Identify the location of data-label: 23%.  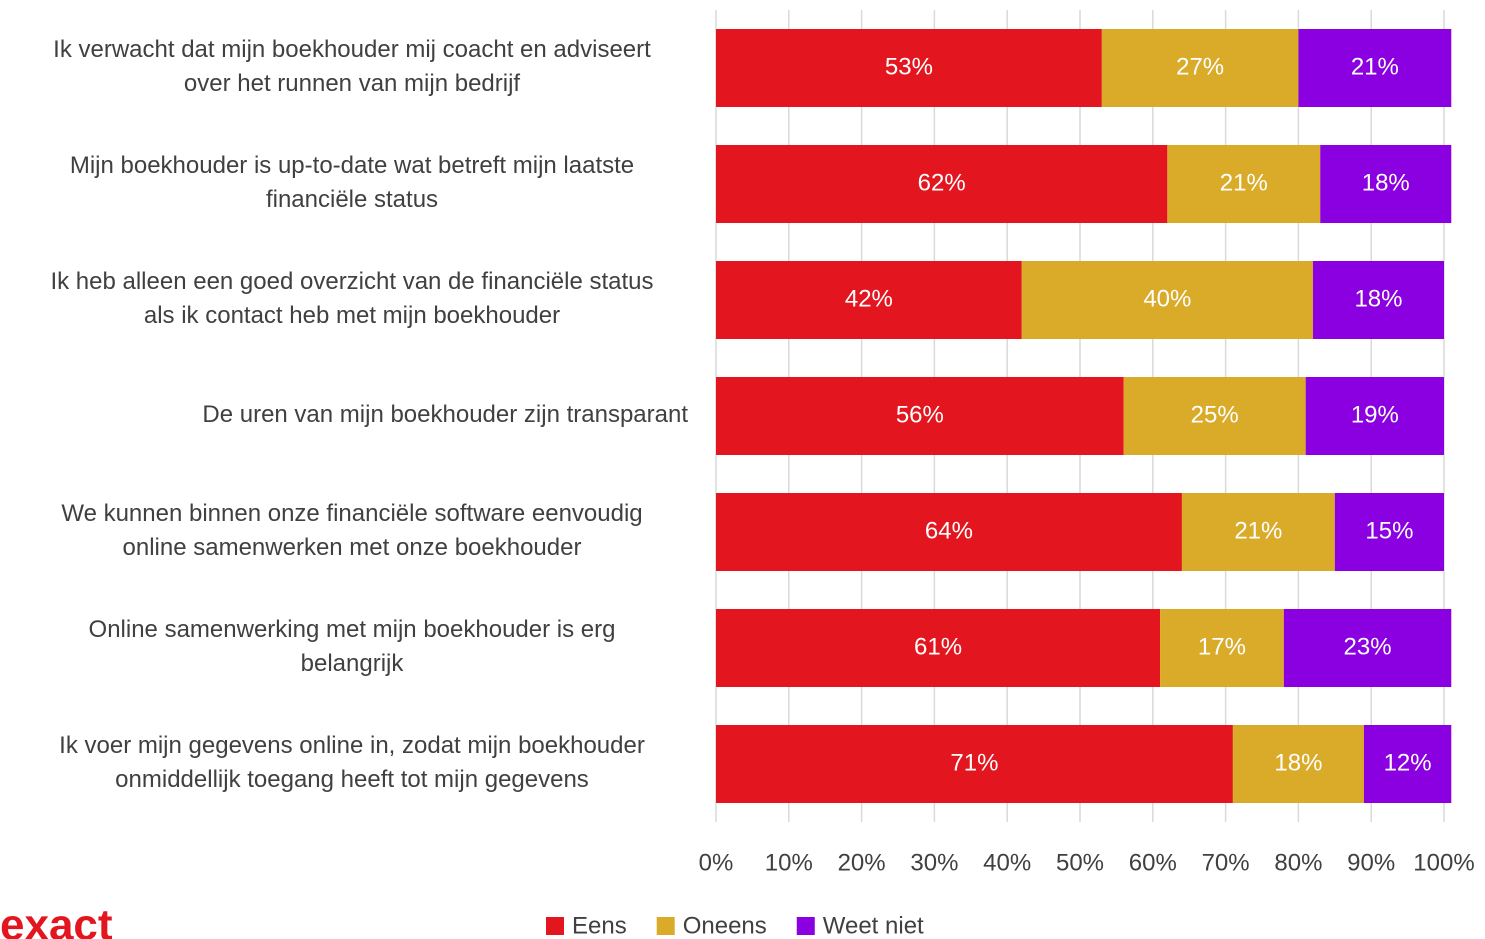
(1368, 646).